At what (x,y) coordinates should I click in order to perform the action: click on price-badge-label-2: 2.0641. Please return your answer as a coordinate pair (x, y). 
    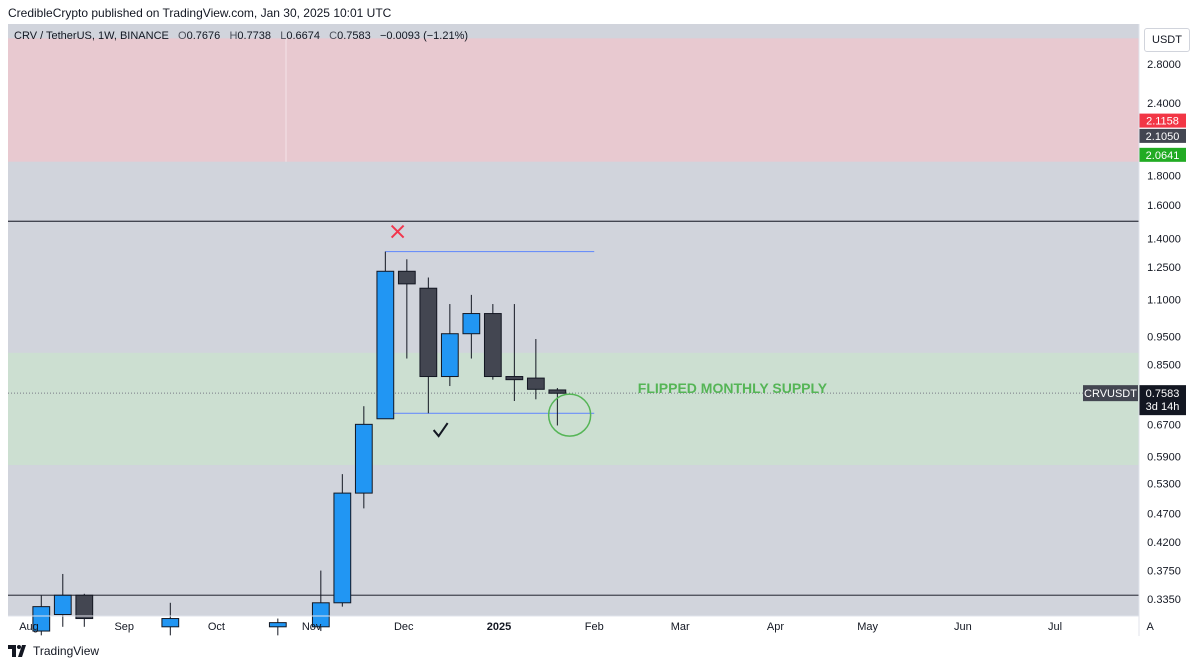
    Looking at the image, I should click on (1163, 156).